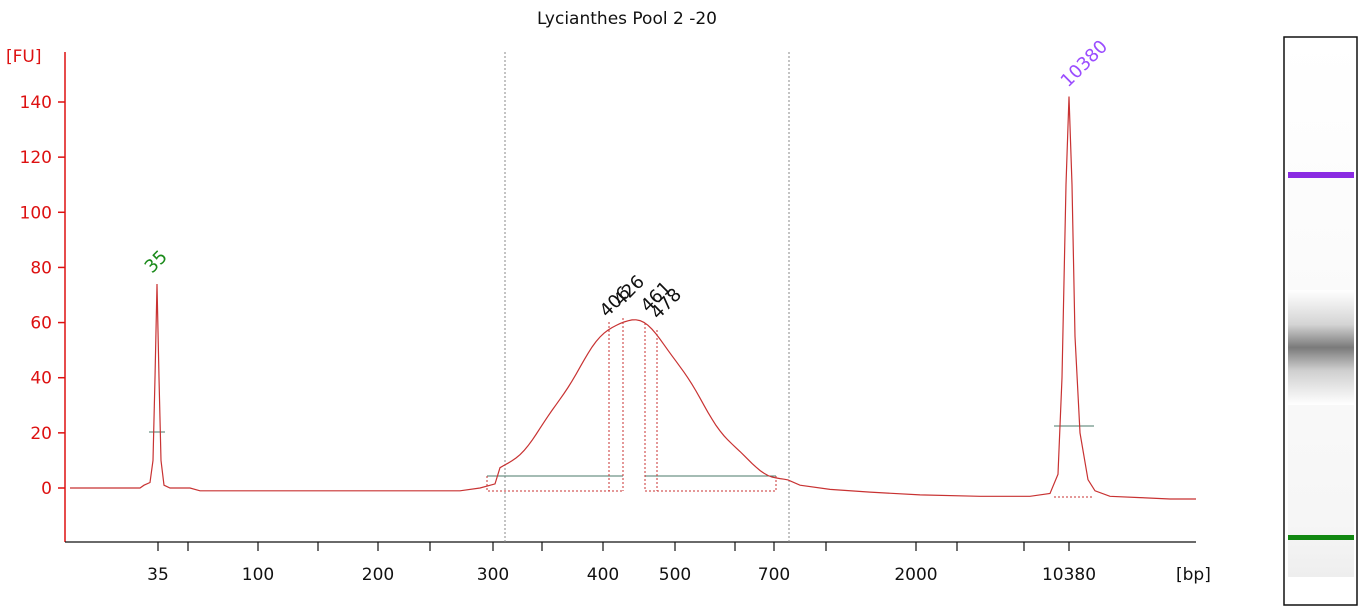  Describe the element at coordinates (633, 404) in the screenshot. I see `peak-droplines` at that location.